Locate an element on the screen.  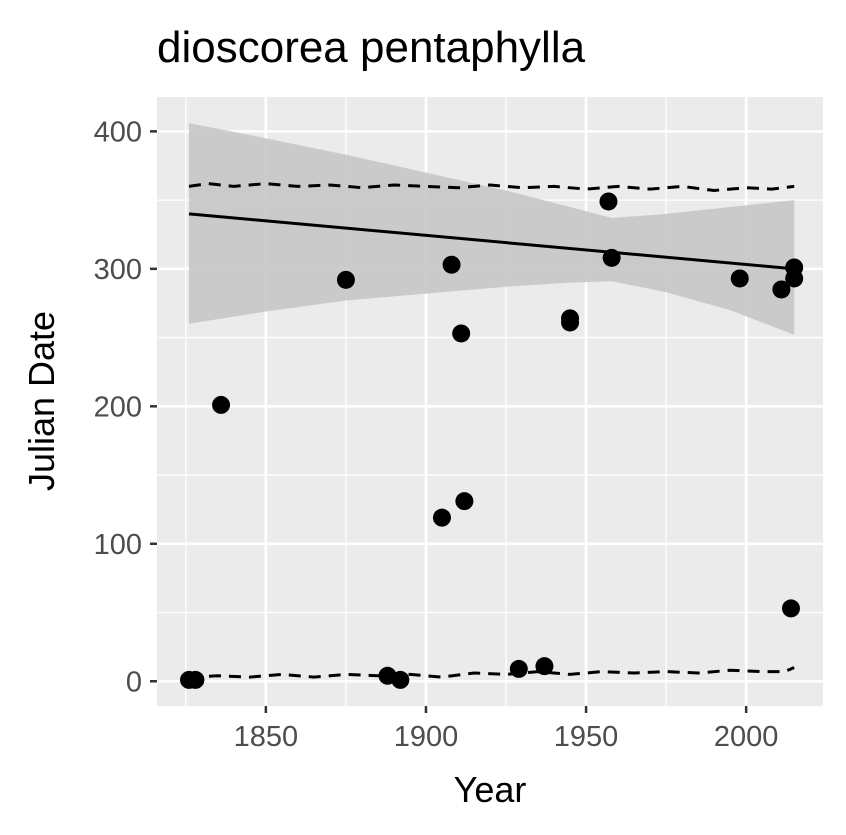
y-tick-label: 100 is located at coordinates (118, 545).